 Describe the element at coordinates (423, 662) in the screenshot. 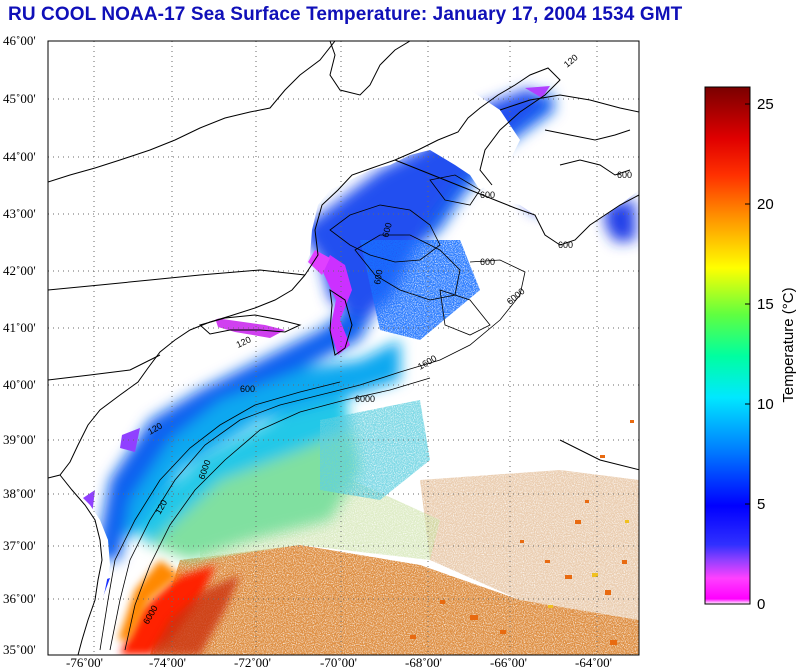

I see `lon-tick-label: -68˚00'` at that location.